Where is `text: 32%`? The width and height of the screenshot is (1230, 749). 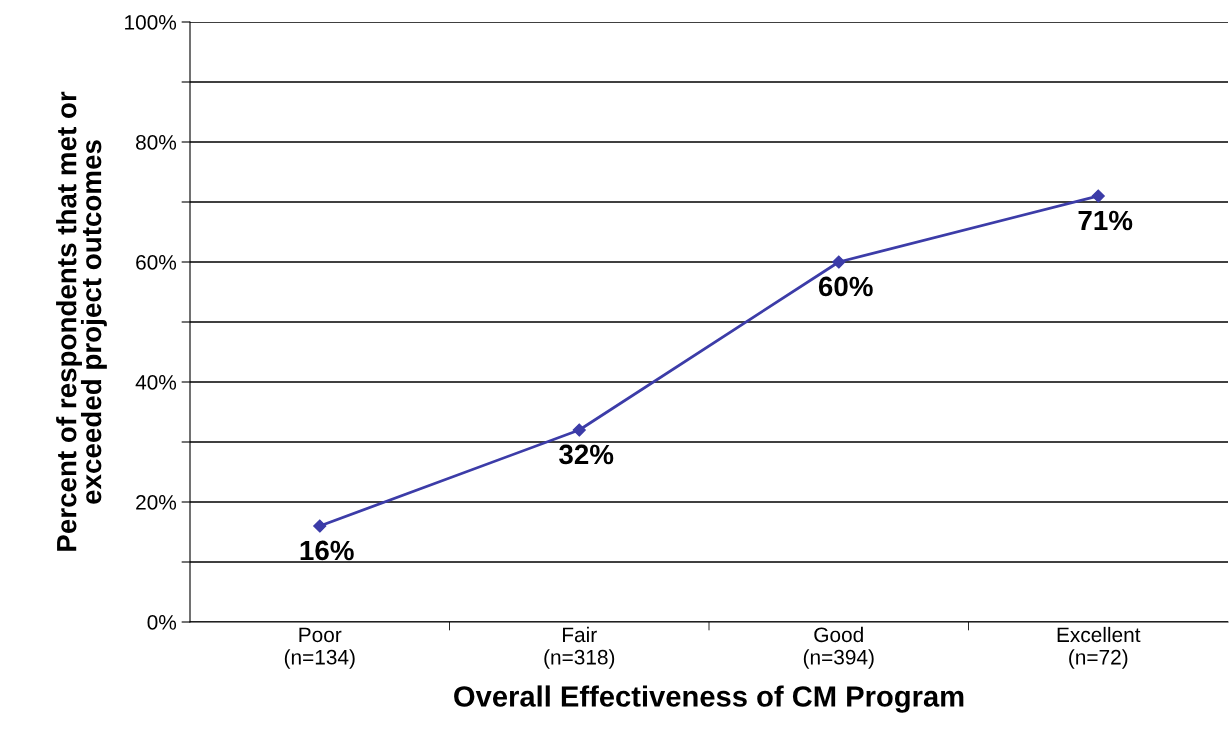 text: 32% is located at coordinates (586, 454).